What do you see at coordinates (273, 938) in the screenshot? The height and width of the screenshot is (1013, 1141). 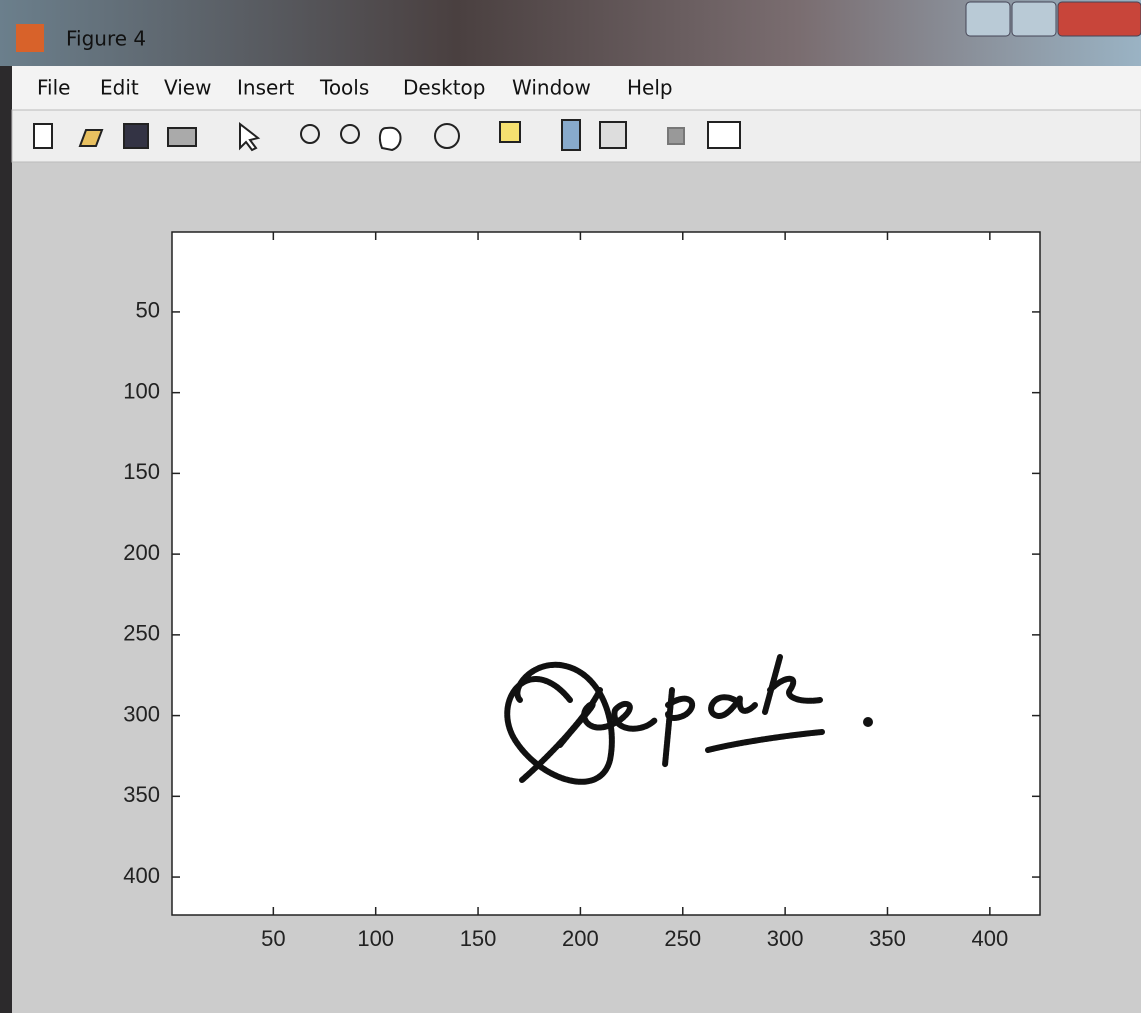 I see `x-tick-label: 50` at bounding box center [273, 938].